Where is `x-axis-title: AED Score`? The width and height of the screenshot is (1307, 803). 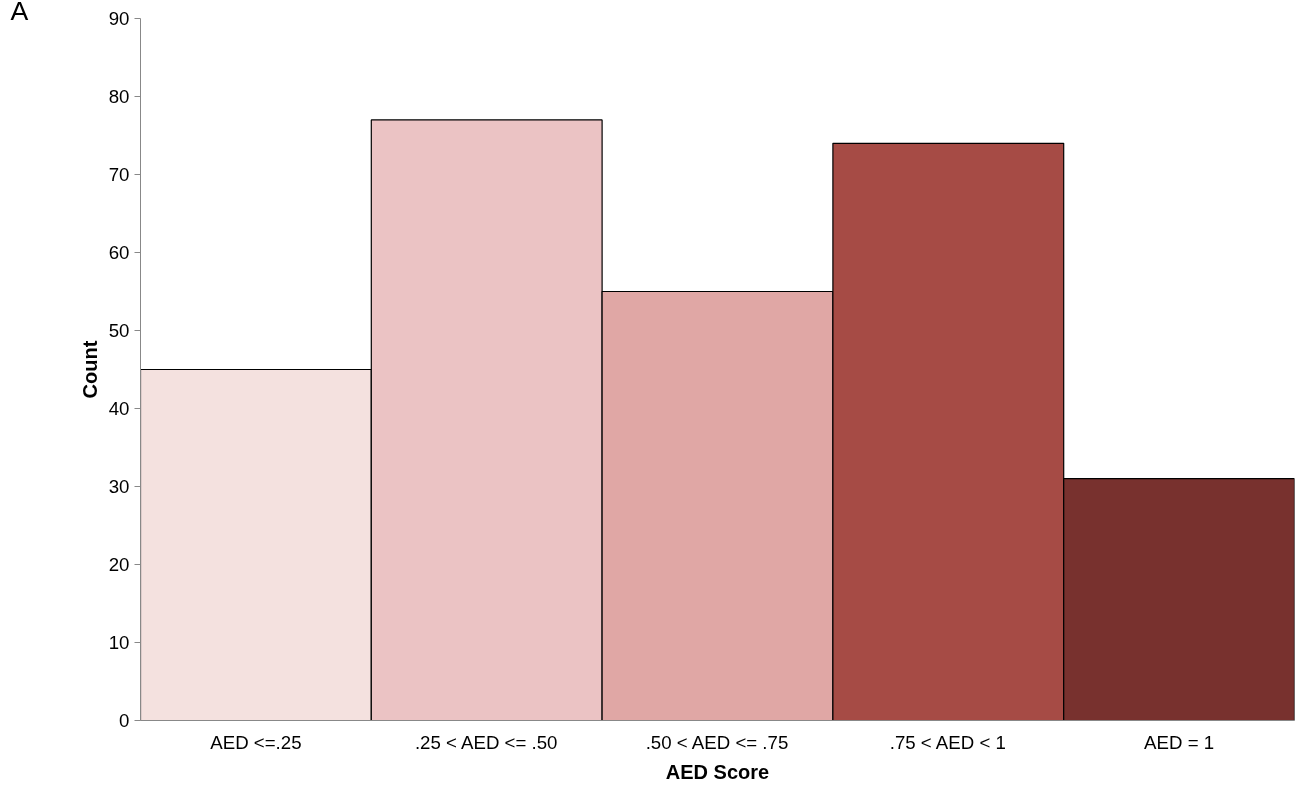 x-axis-title: AED Score is located at coordinates (717, 771).